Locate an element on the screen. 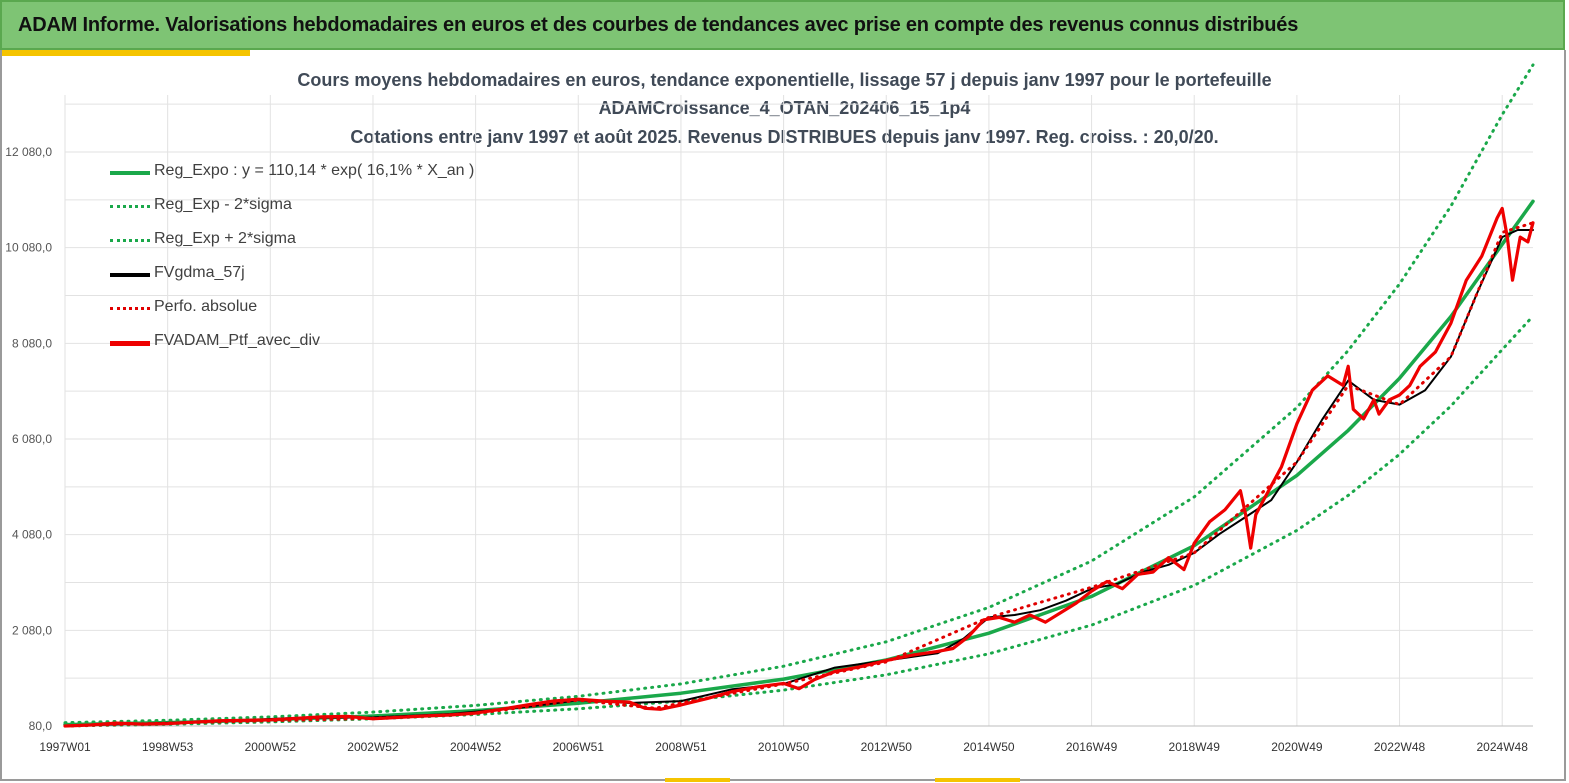 The height and width of the screenshot is (783, 1569). x-tick-label: 2018W49 is located at coordinates (1195, 747).